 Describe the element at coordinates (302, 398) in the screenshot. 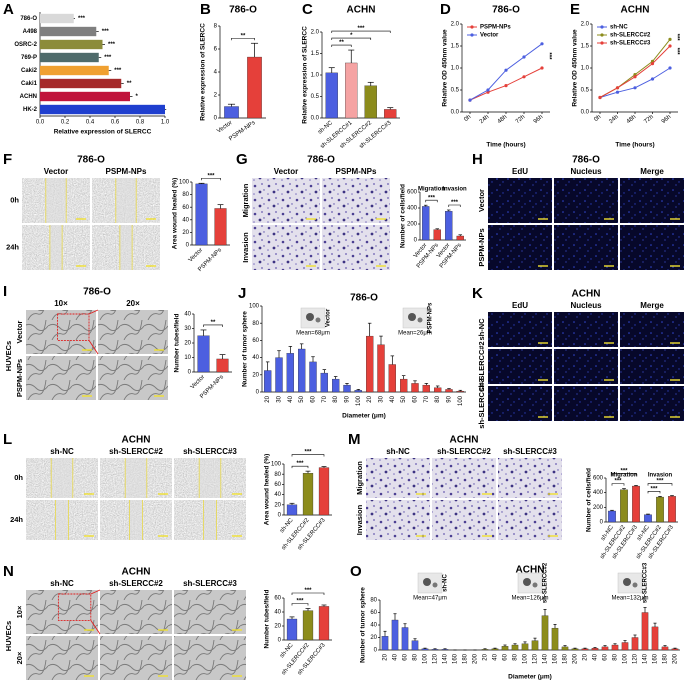

I see `x-tick-label: 50` at that location.